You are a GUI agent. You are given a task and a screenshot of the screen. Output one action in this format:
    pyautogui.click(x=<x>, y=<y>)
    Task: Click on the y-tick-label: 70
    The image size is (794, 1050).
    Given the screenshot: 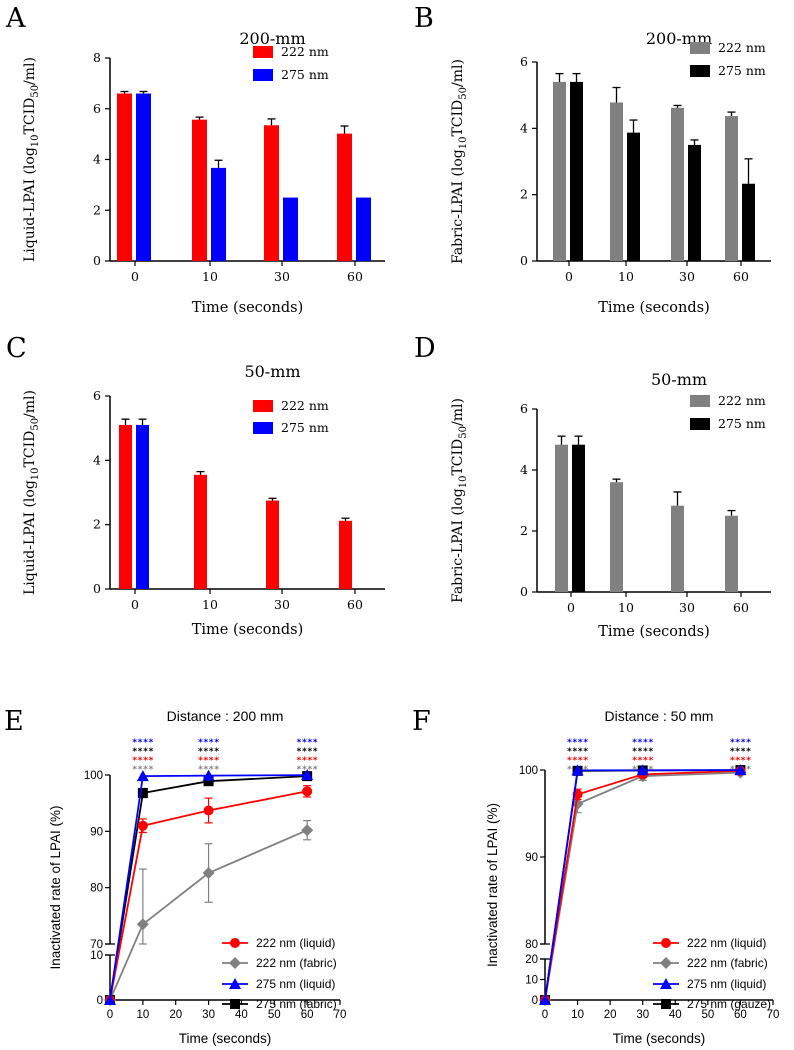 What is the action you would take?
    pyautogui.click(x=96, y=945)
    